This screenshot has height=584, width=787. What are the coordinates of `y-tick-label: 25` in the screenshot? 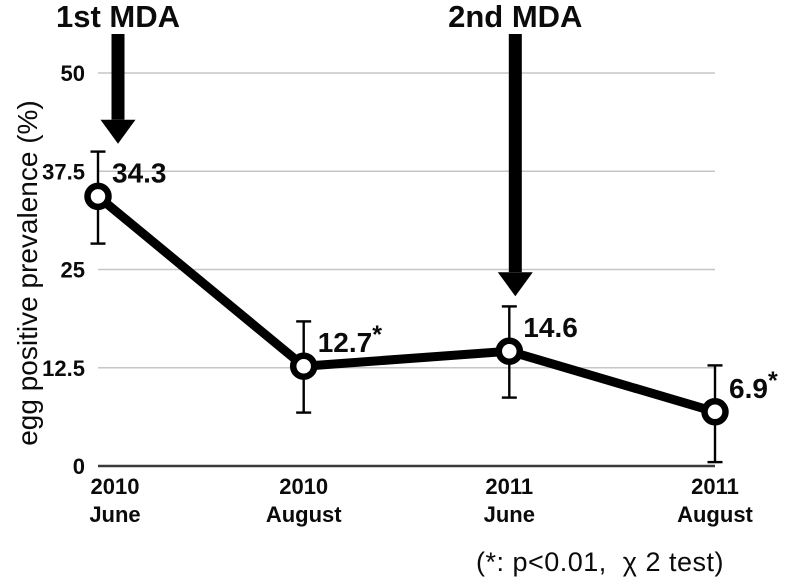 It's located at (73, 270).